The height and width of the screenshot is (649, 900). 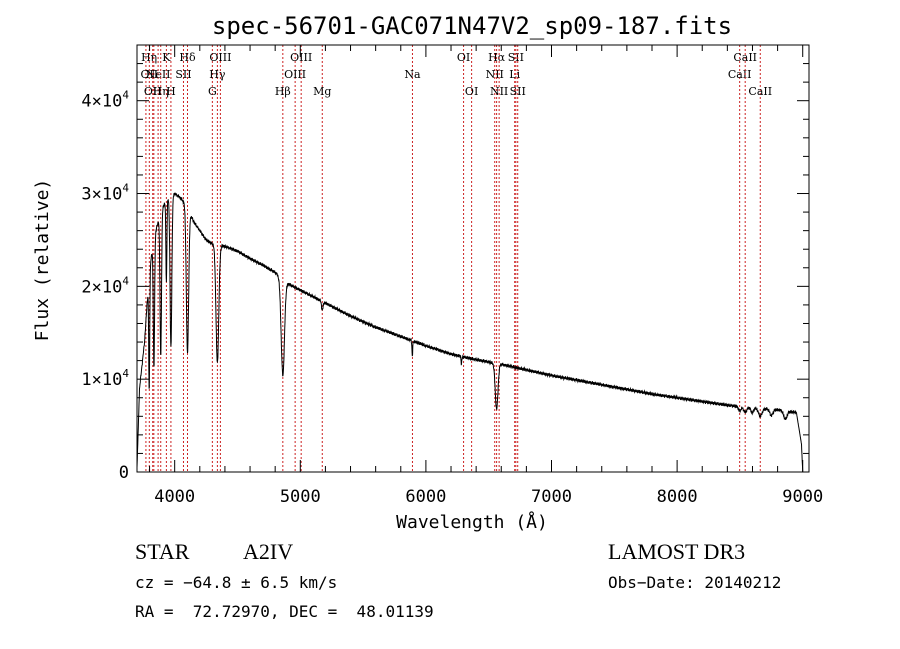 What do you see at coordinates (695, 582) in the screenshot?
I see `observation-date: Obs−Date: 20140212` at bounding box center [695, 582].